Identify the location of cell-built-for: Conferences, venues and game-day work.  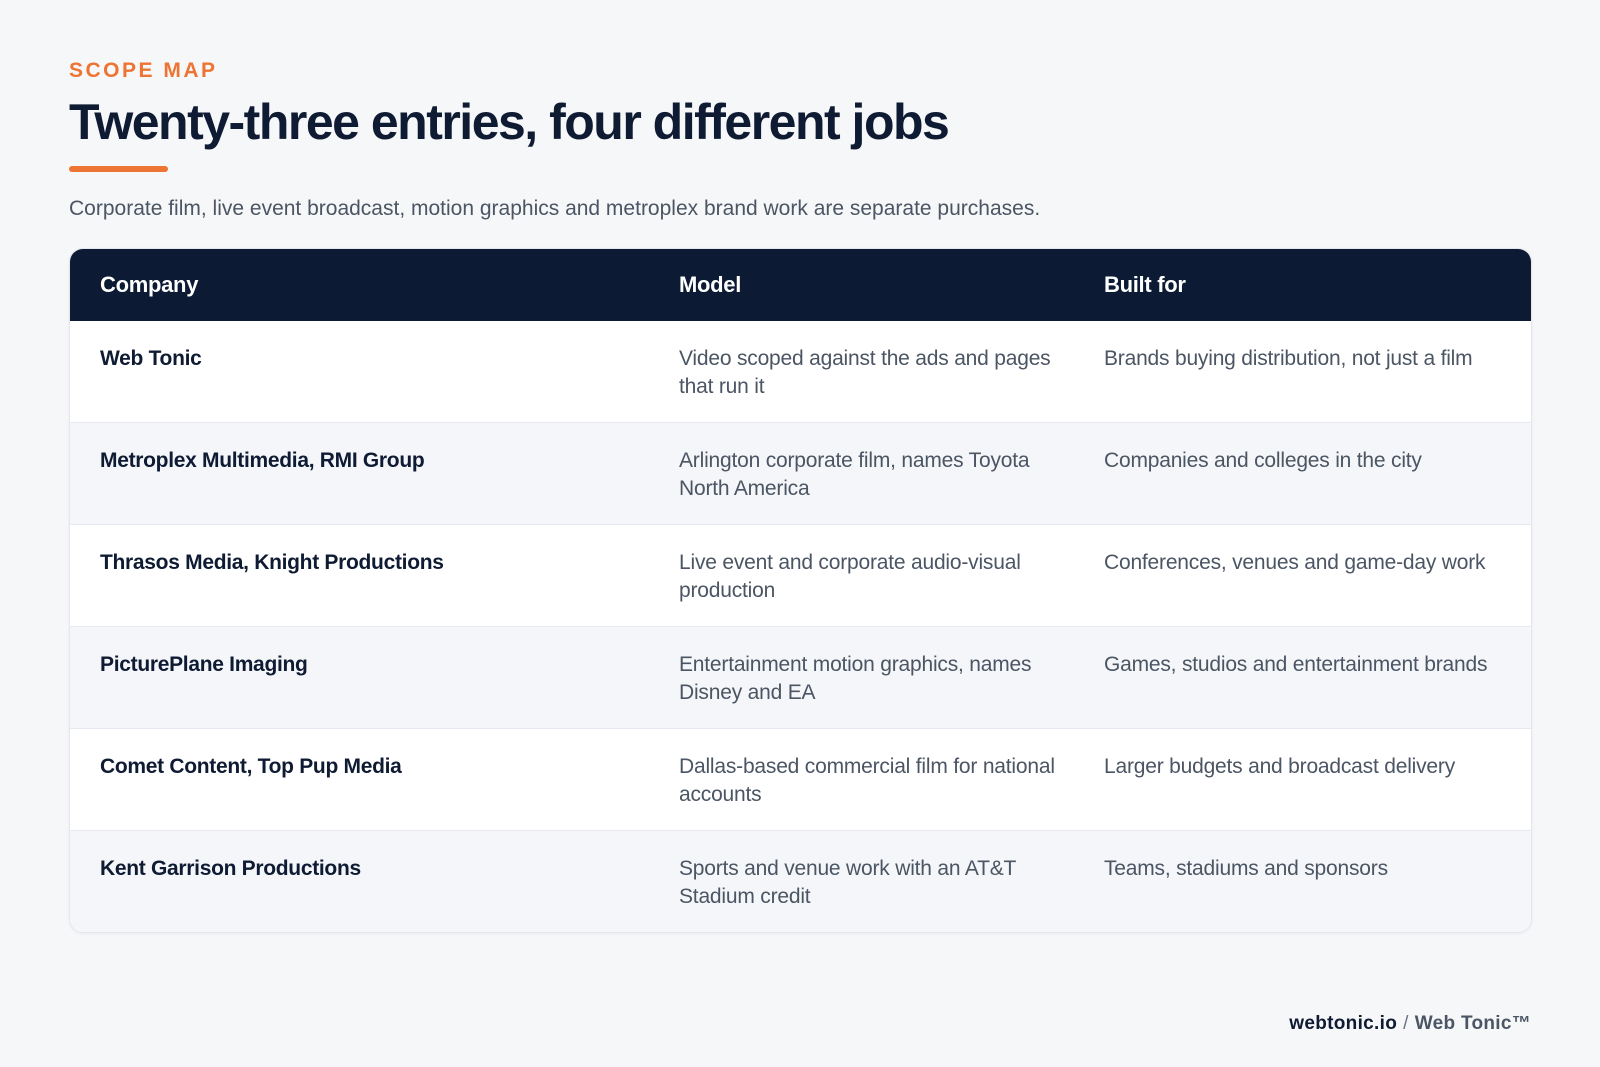
(1295, 562).